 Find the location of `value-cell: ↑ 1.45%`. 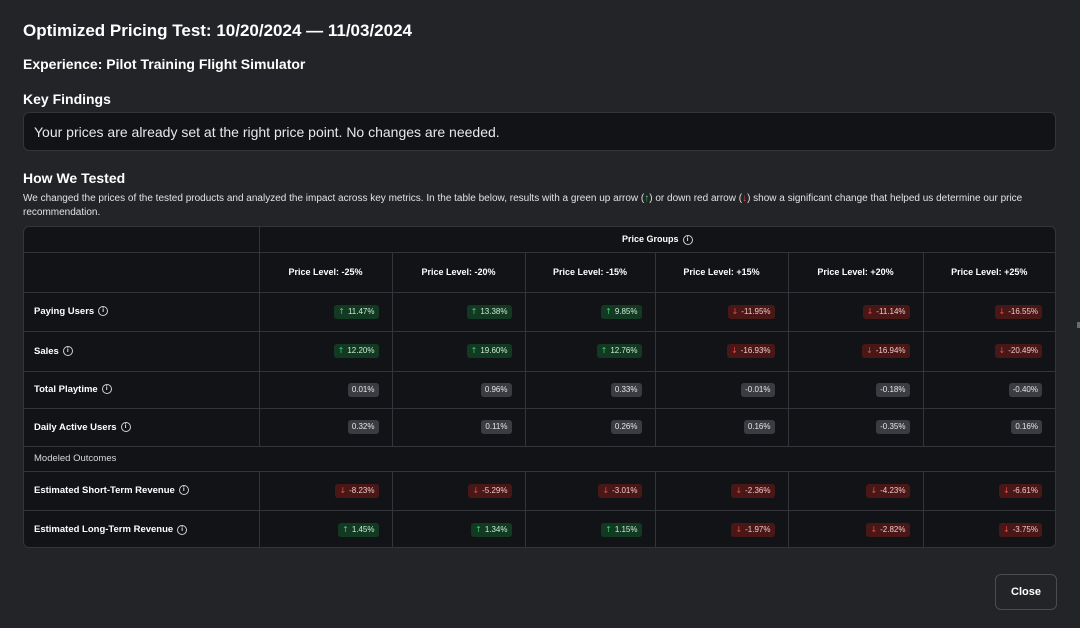

value-cell: ↑ 1.45% is located at coordinates (326, 528).